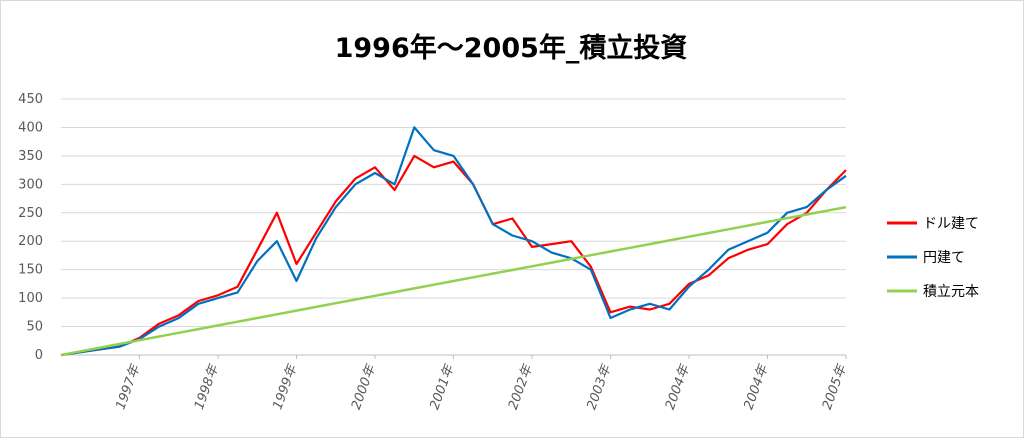  Describe the element at coordinates (30, 227) in the screenshot. I see `y-axis-ticks: 0 50 100 150 200 250 300 350 400 450` at that location.